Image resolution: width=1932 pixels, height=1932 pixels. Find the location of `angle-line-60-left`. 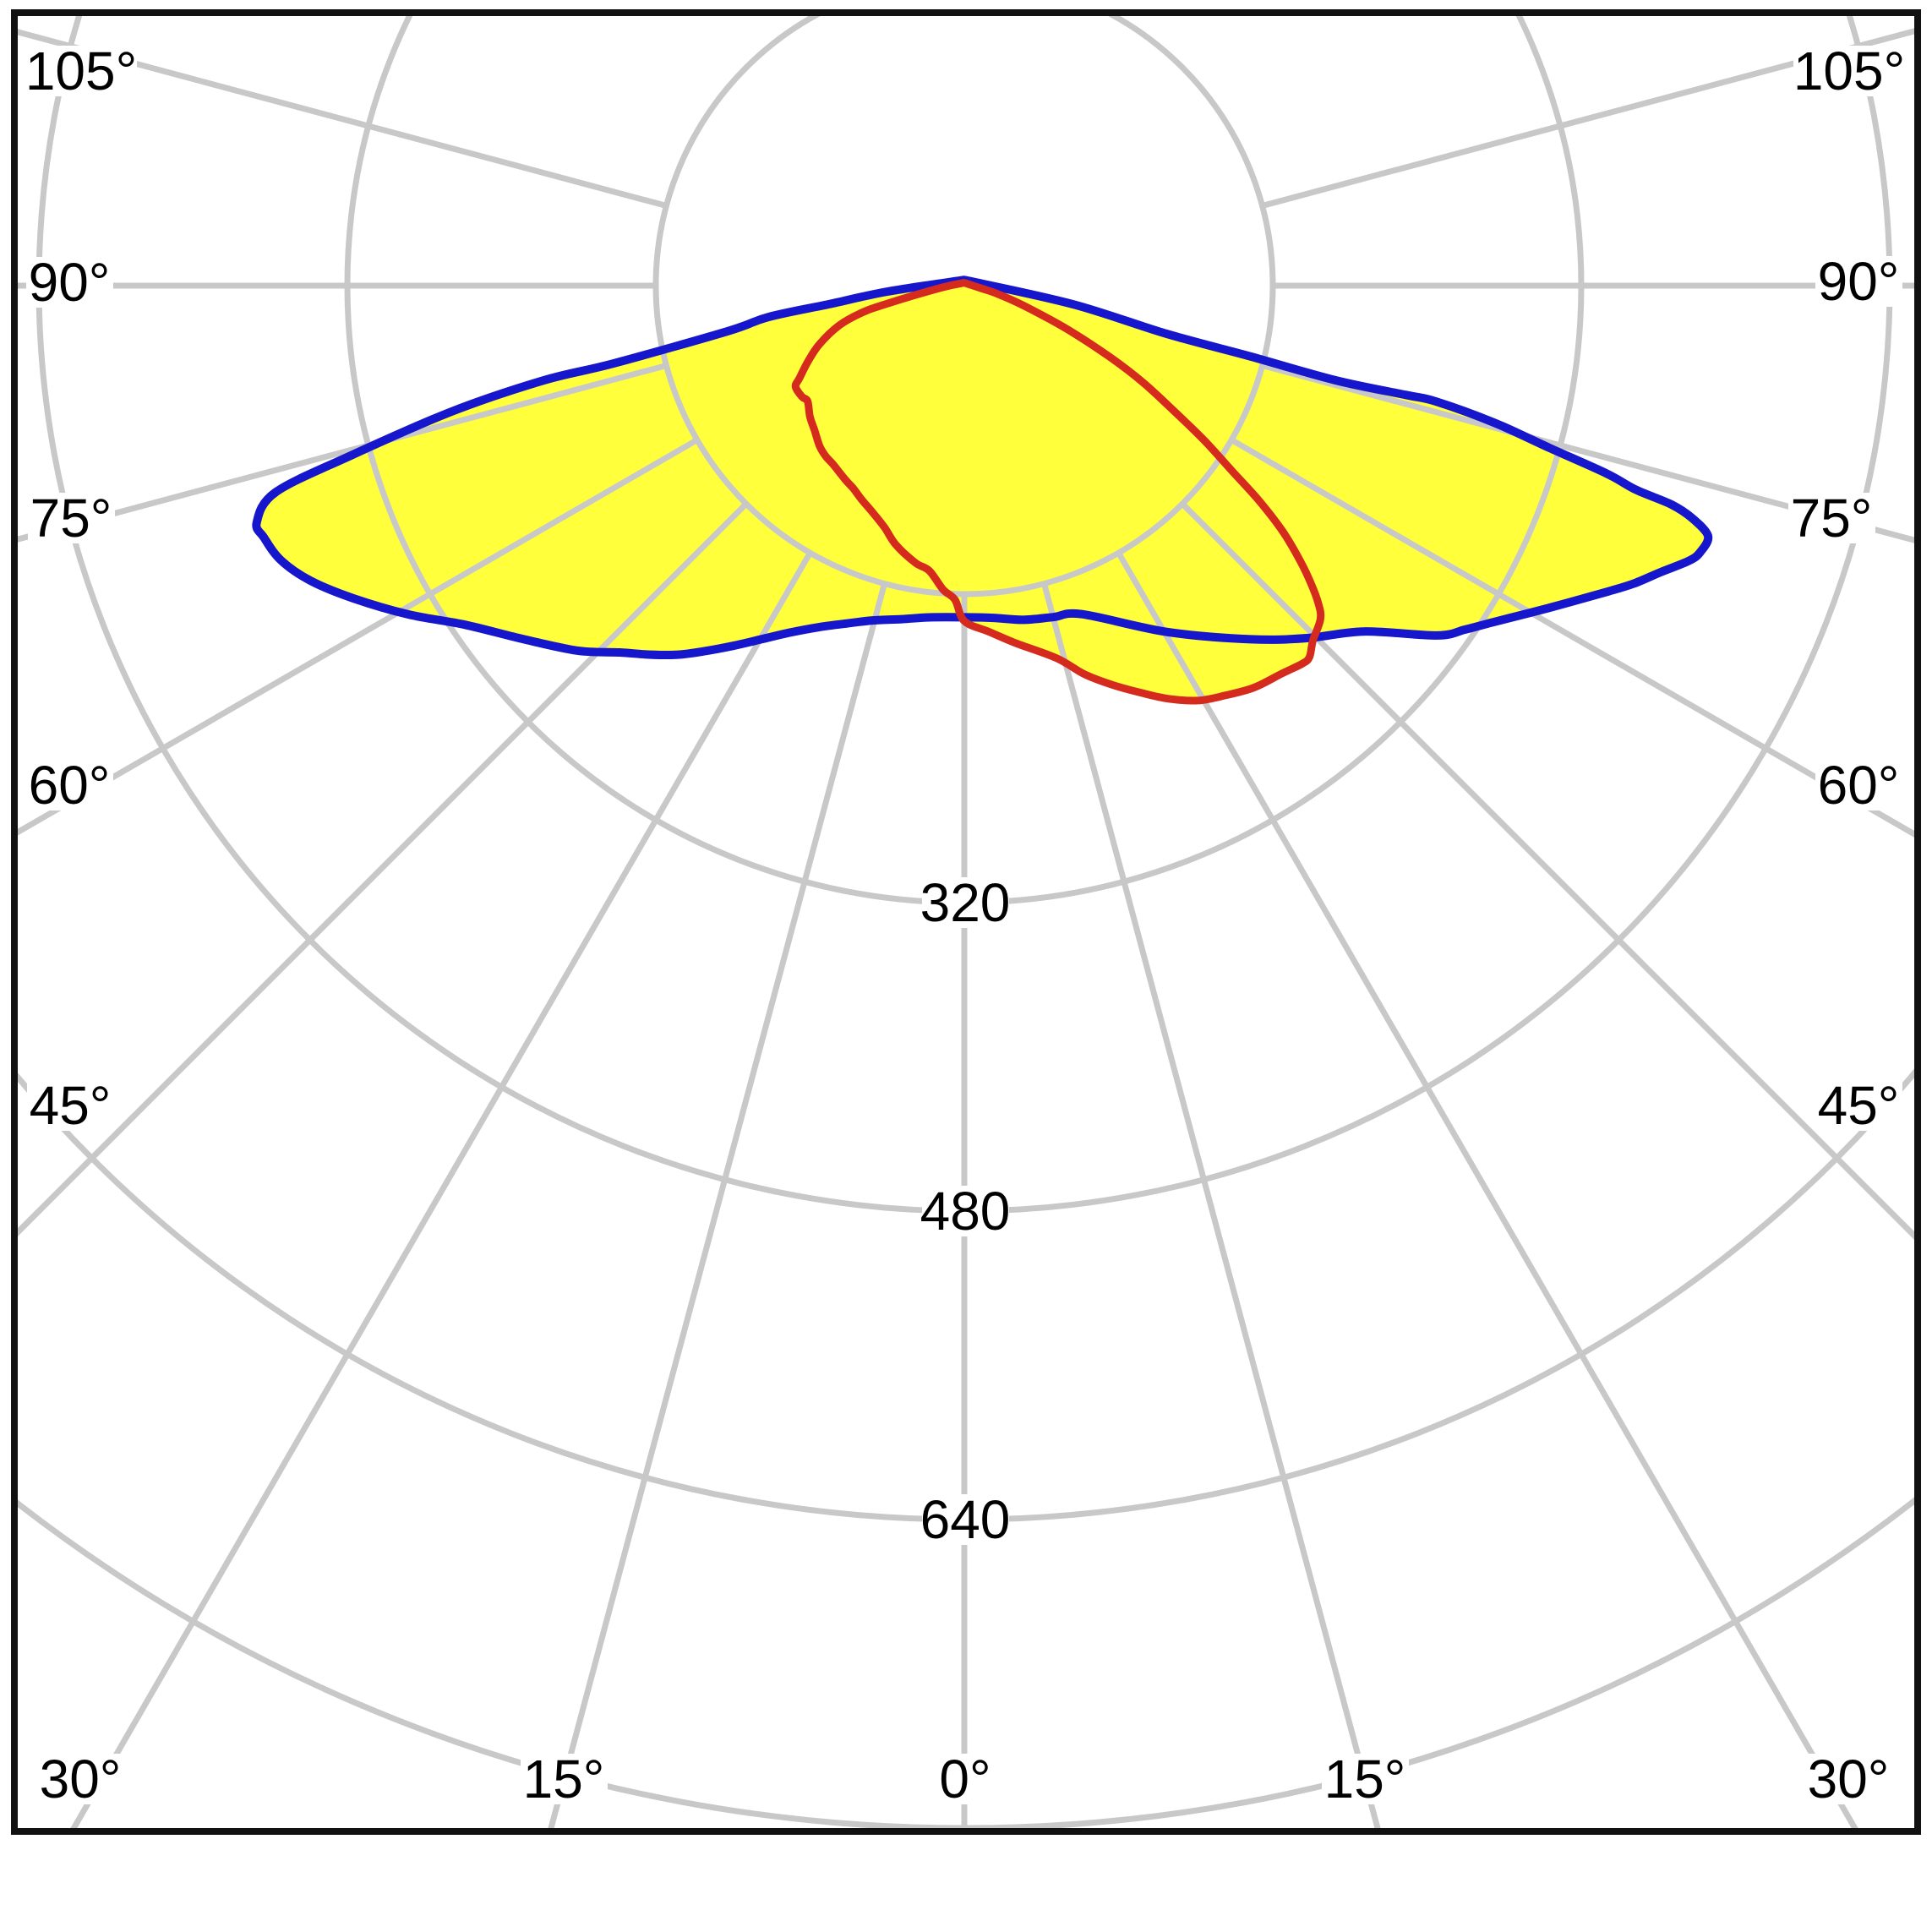

angle-line-60-left is located at coordinates (358, 636).